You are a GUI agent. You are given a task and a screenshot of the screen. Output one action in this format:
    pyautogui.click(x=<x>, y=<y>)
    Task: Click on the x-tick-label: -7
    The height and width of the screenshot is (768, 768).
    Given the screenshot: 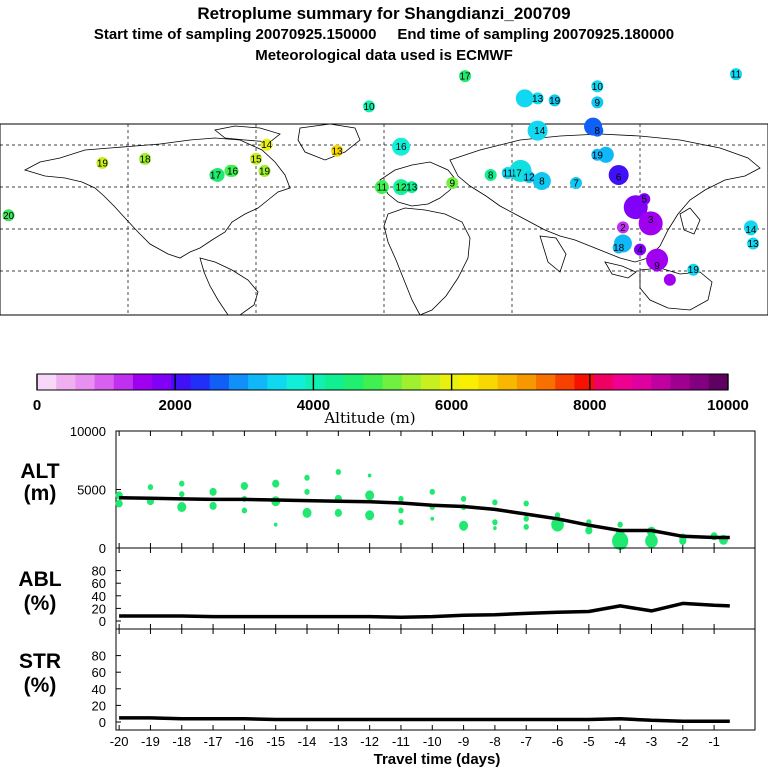 What is the action you would take?
    pyautogui.click(x=526, y=741)
    